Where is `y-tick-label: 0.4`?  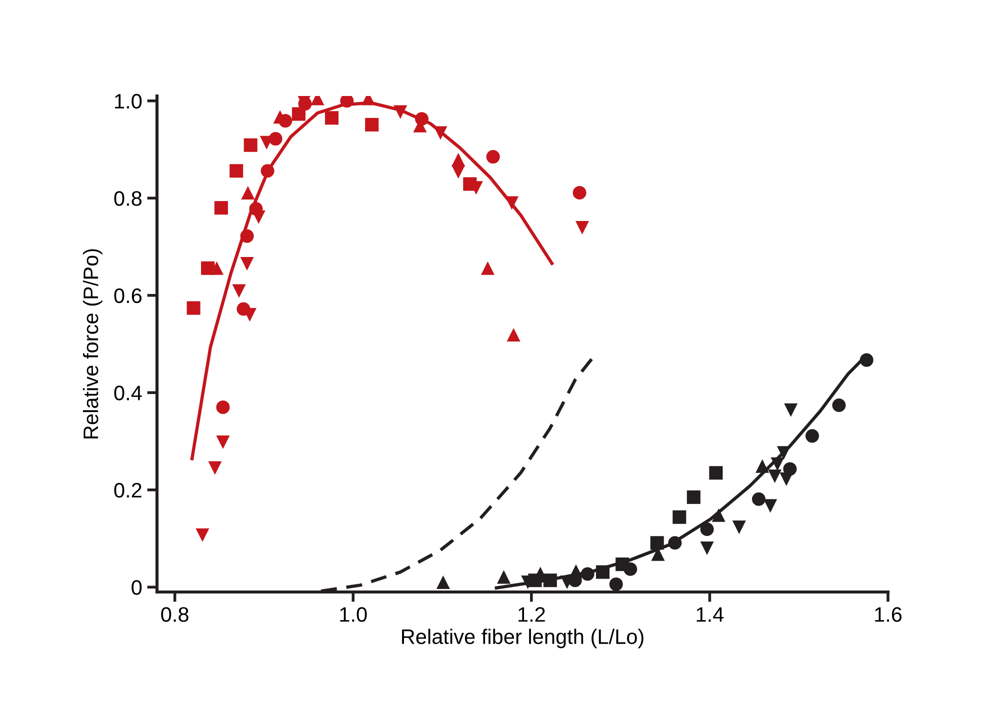 y-tick-label: 0.4 is located at coordinates (128, 393).